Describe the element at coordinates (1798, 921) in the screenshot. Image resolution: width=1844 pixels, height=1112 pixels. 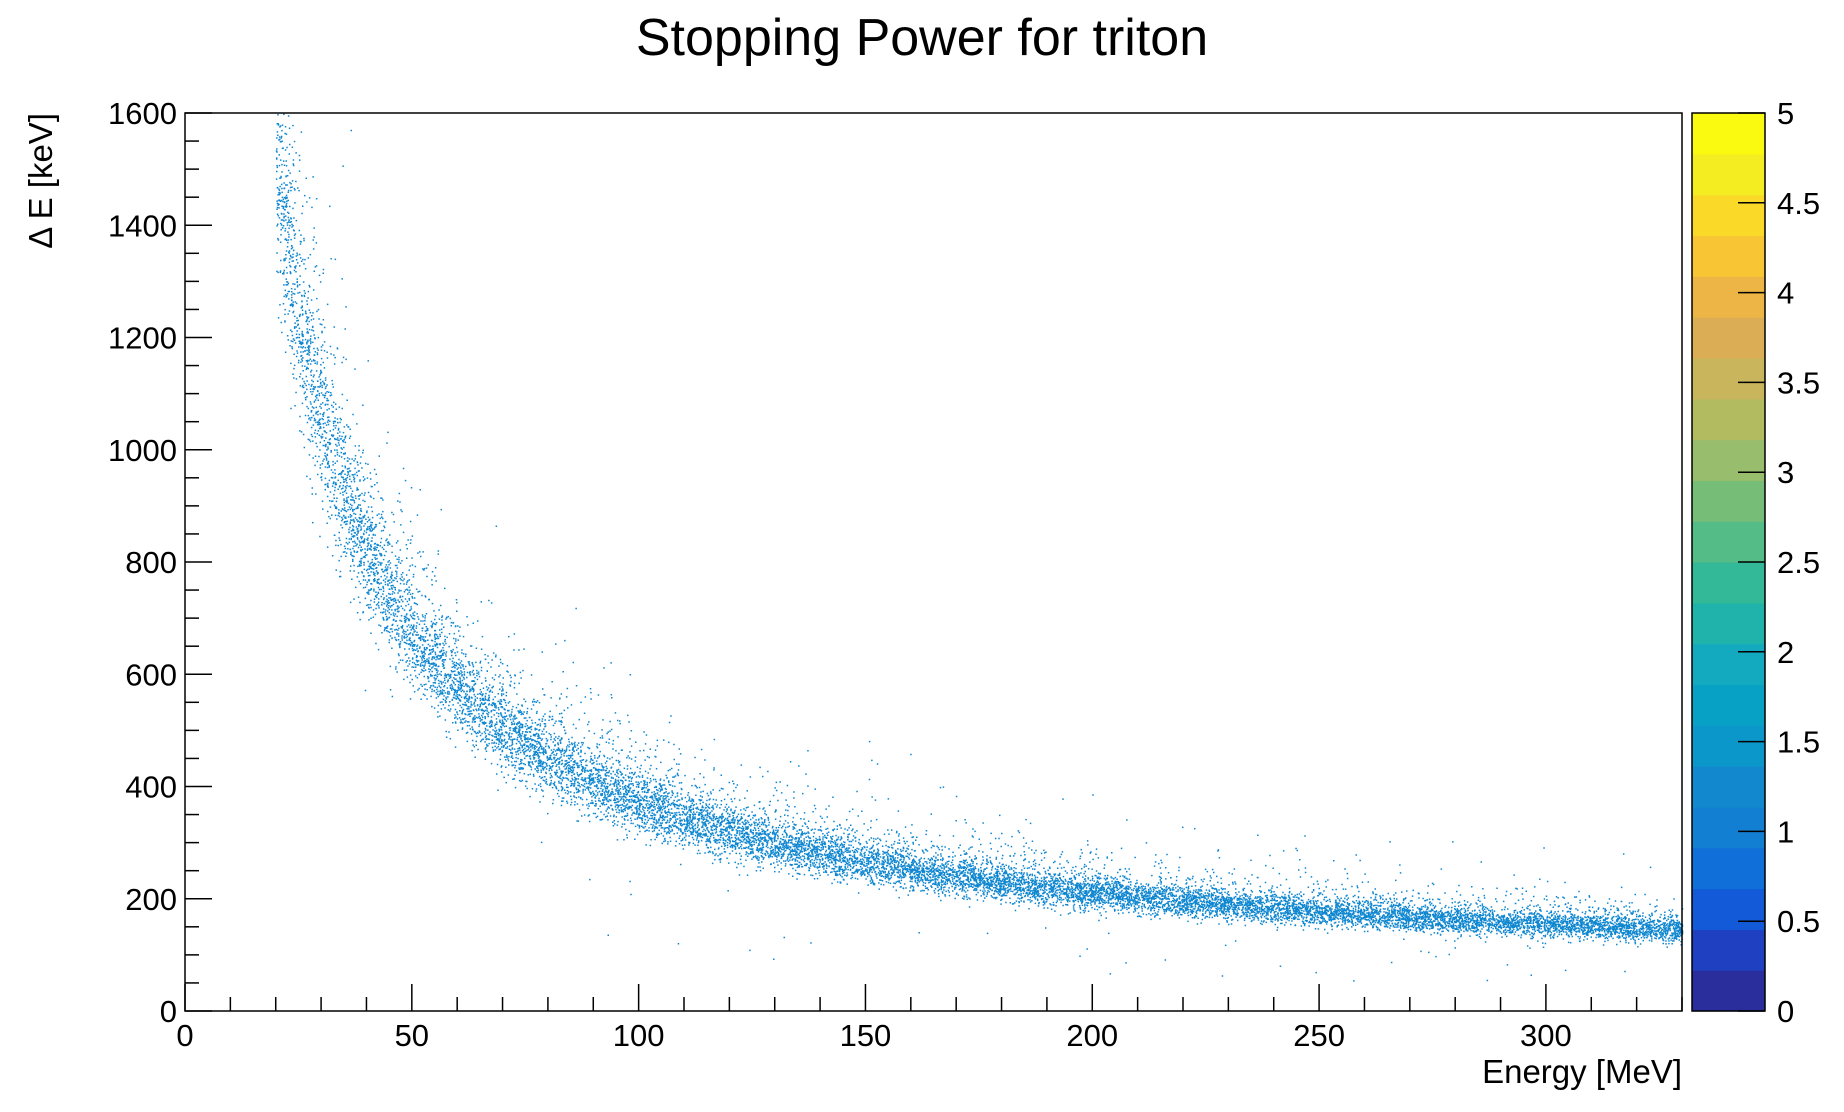
I see `color-scale-tick-label: 0.5` at that location.